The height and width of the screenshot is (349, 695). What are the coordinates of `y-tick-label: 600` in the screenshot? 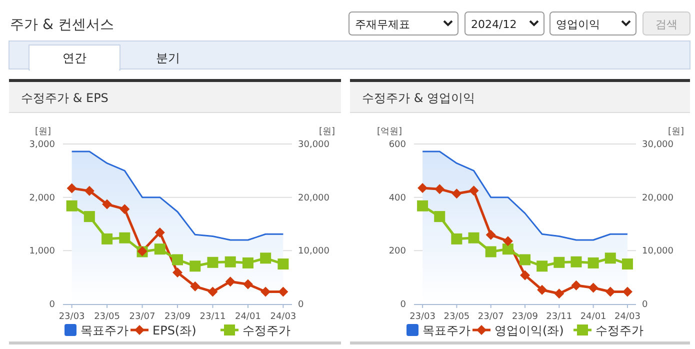 It's located at (397, 145).